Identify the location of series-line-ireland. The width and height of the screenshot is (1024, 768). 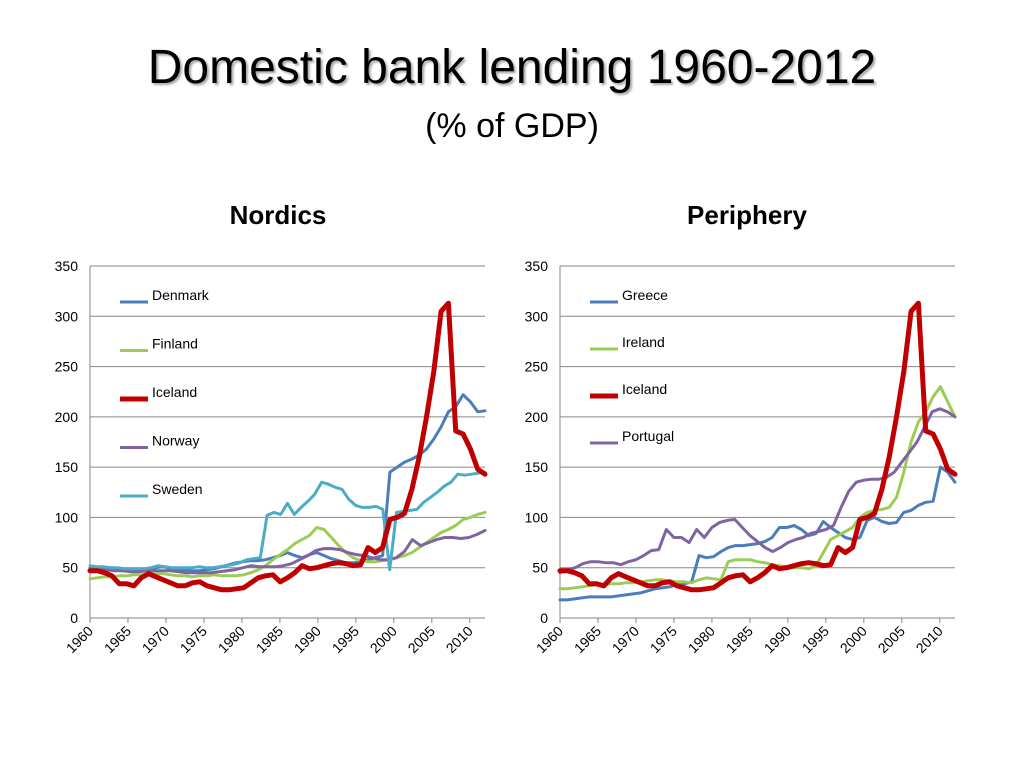
(757, 488).